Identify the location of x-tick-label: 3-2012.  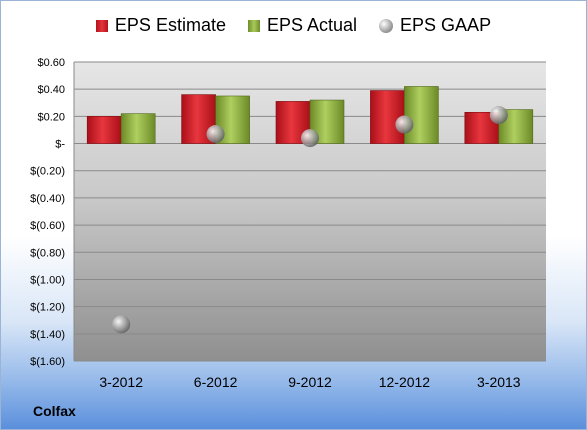
(121, 382).